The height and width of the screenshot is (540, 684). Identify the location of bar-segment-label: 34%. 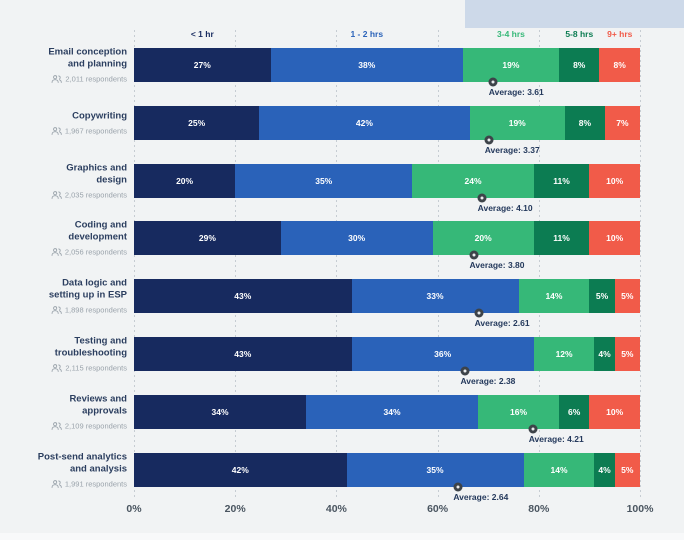
(392, 411).